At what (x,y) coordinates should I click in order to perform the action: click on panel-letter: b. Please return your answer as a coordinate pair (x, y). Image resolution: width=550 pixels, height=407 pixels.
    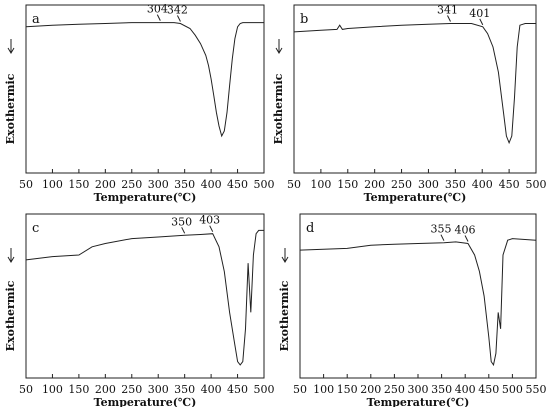
    Looking at the image, I should click on (304, 19).